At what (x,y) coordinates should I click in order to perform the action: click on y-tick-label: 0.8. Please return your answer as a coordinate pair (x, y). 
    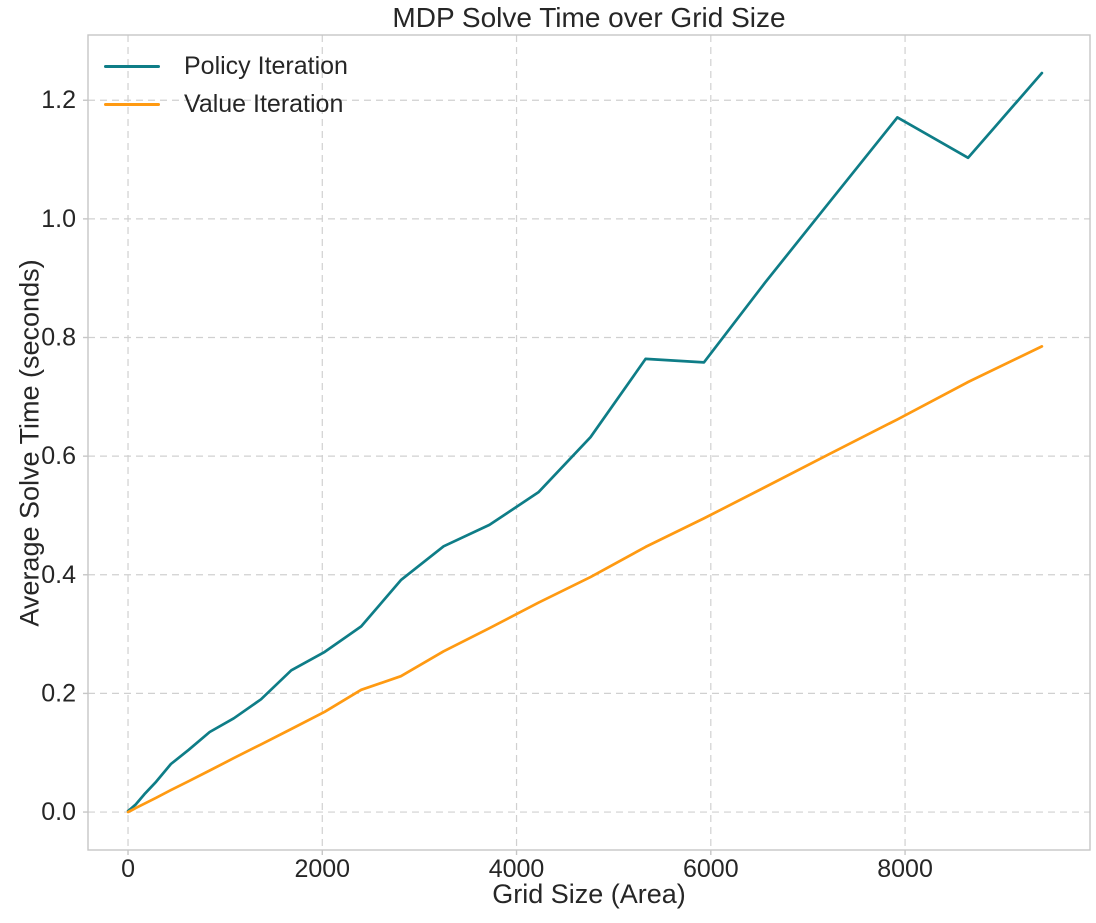
    Looking at the image, I should click on (58, 338).